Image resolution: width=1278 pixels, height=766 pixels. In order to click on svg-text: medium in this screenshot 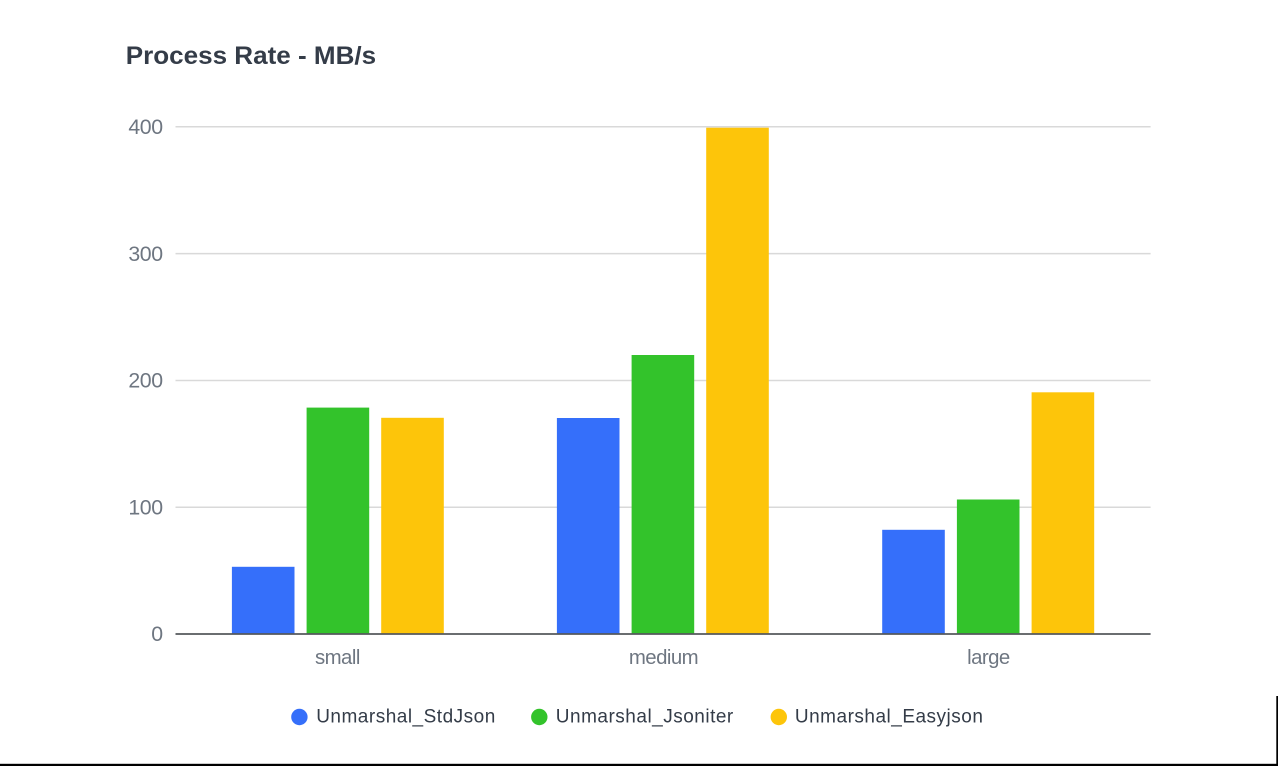, I will do `click(663, 658)`.